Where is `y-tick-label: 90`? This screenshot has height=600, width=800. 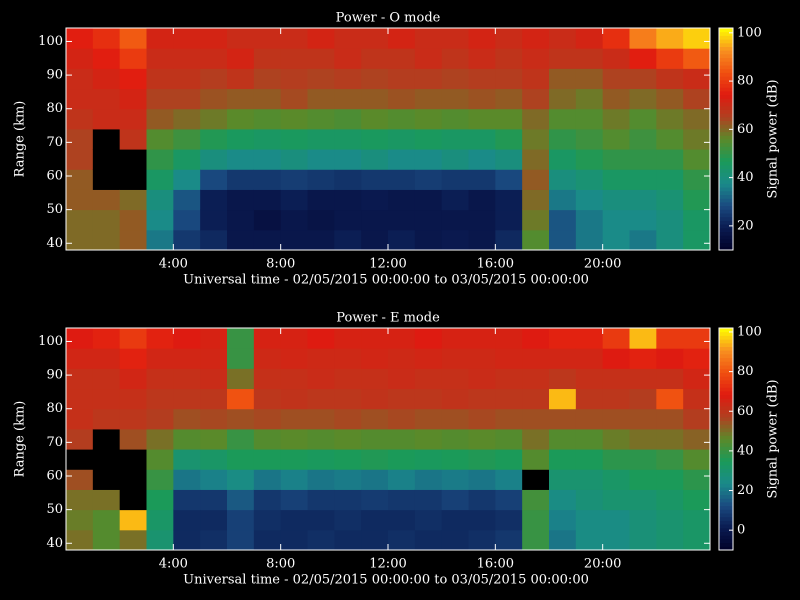
y-tick-label: 90 is located at coordinates (54, 375).